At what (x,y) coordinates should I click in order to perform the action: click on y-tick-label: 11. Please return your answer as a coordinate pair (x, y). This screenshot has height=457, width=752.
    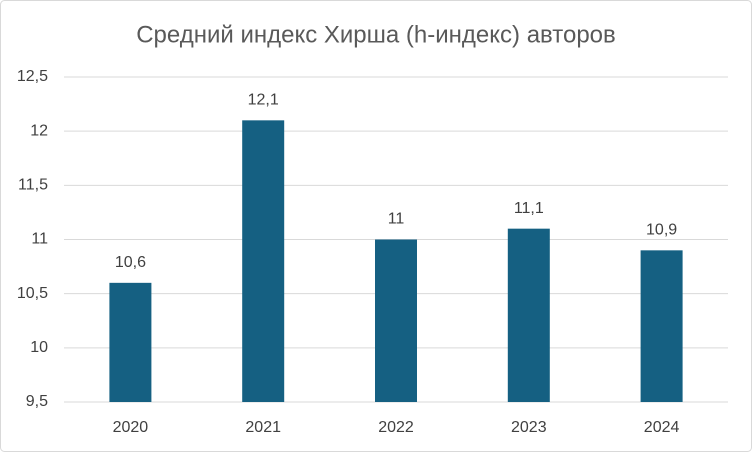
    Looking at the image, I should click on (39, 239).